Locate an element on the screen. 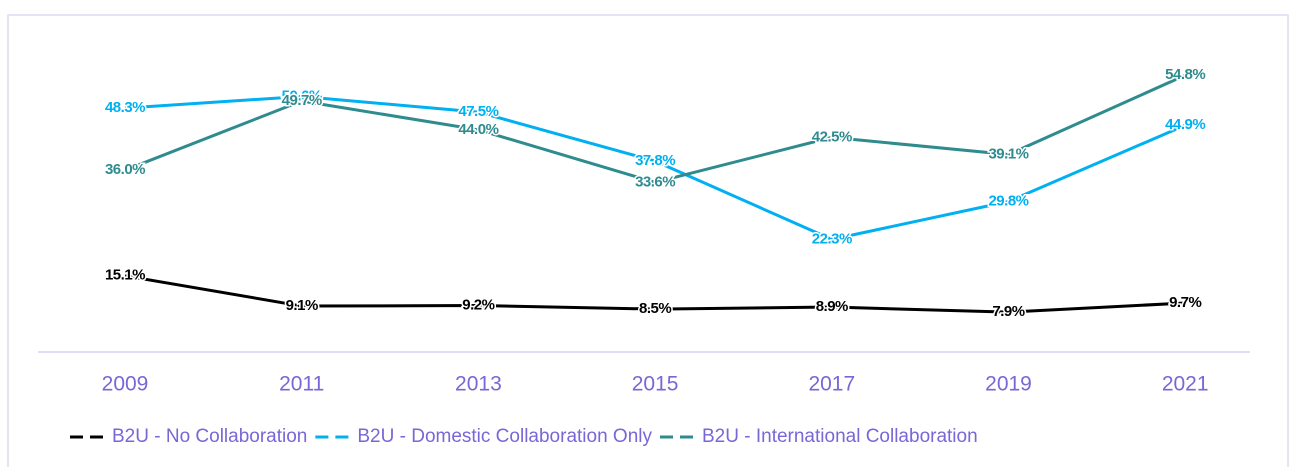 The height and width of the screenshot is (467, 1293). data-label: 22.3% is located at coordinates (832, 238).